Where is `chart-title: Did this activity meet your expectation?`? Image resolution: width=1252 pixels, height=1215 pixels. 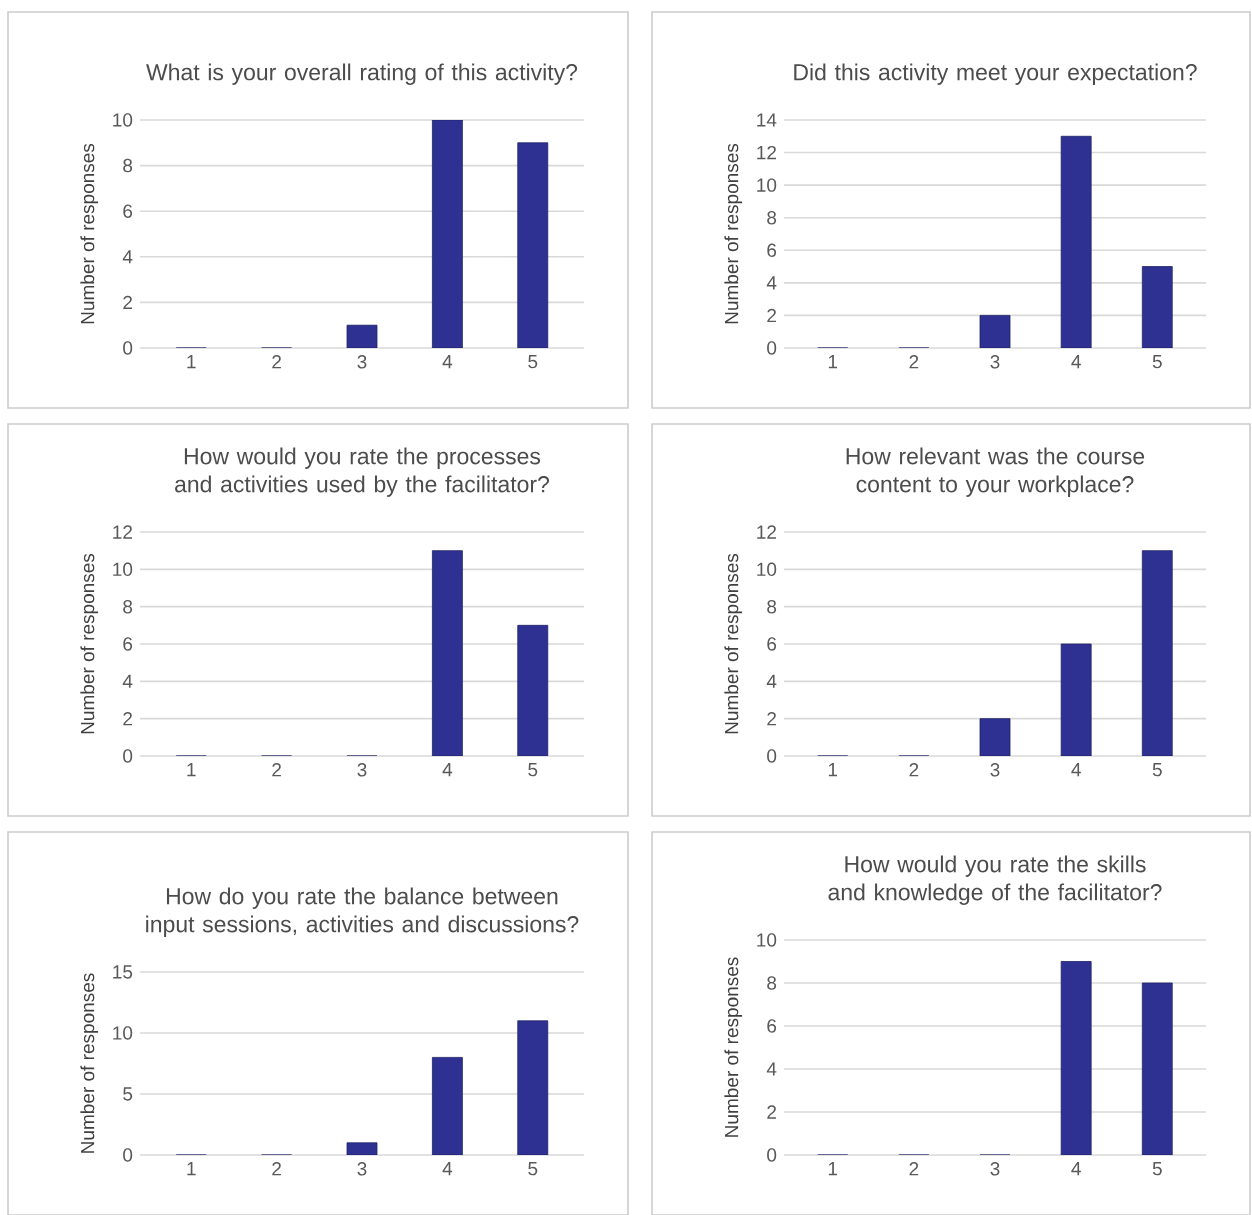
chart-title: Did this activity meet your expectation? is located at coordinates (995, 74).